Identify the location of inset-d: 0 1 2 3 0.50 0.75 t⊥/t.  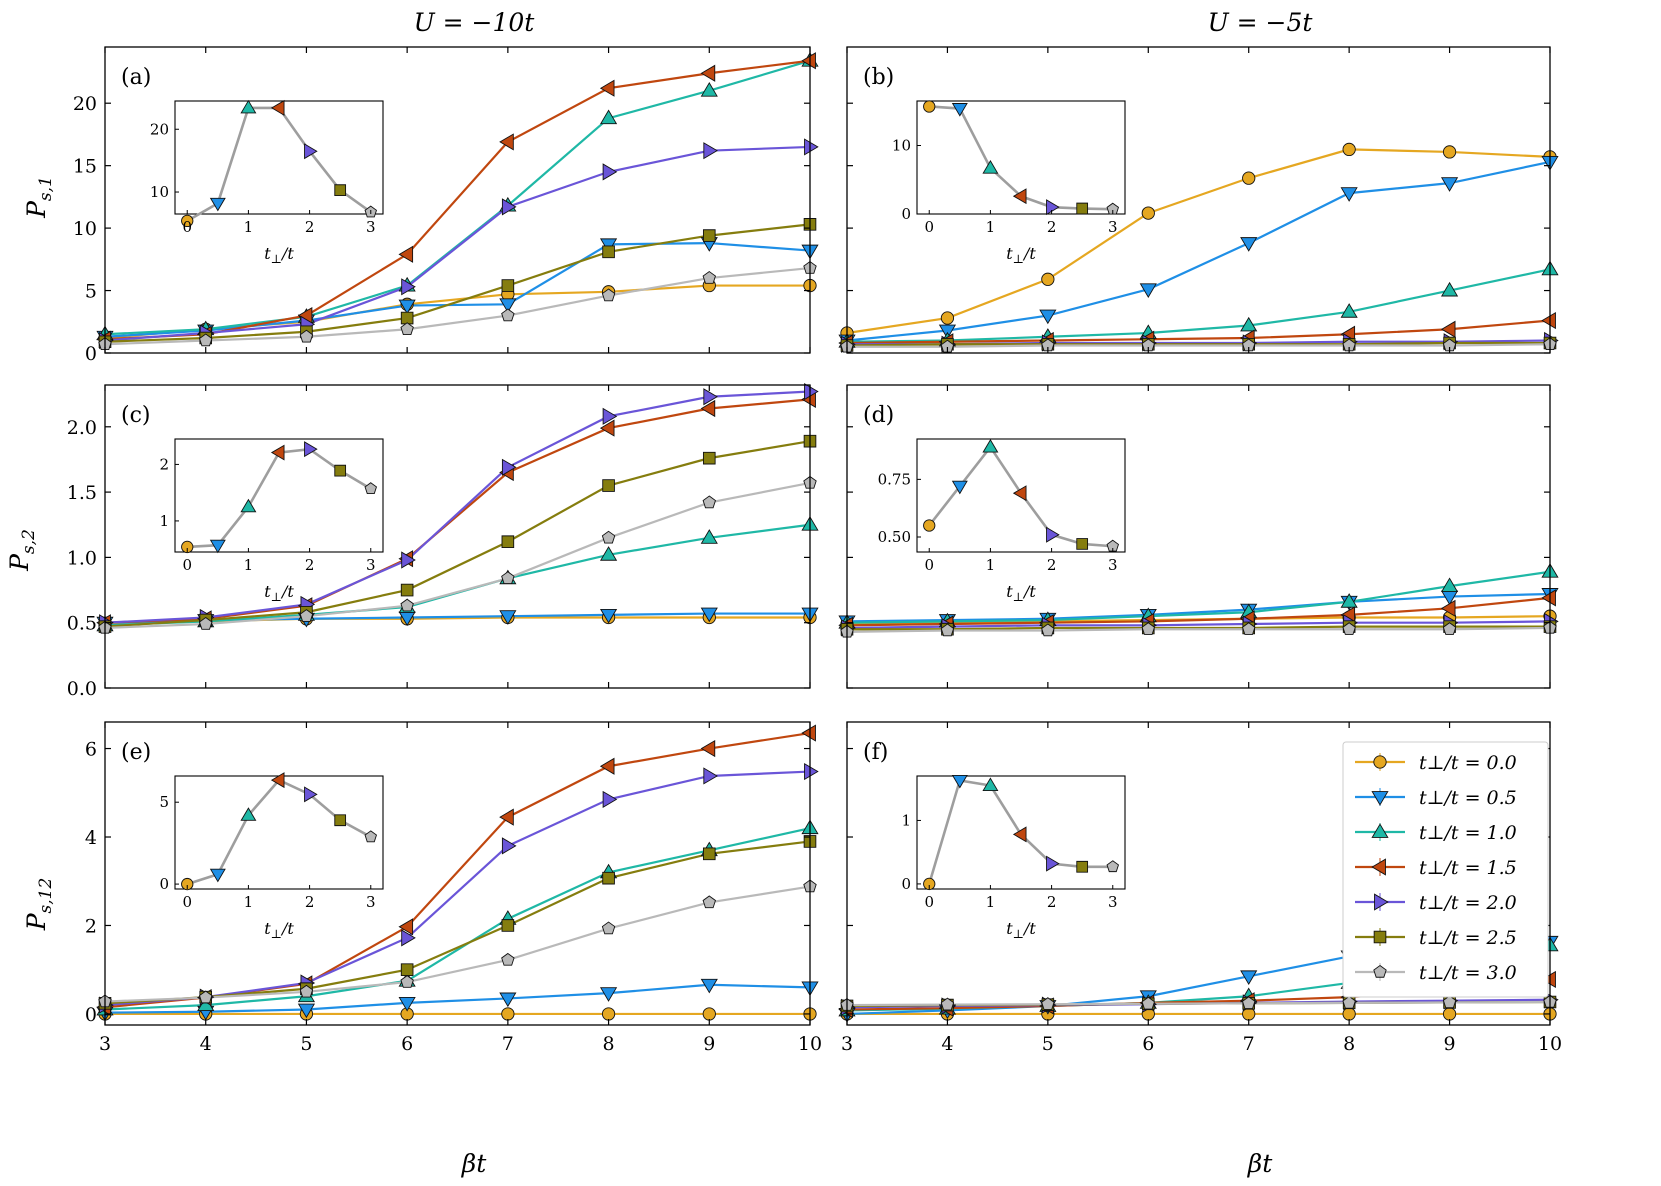
(1002, 521).